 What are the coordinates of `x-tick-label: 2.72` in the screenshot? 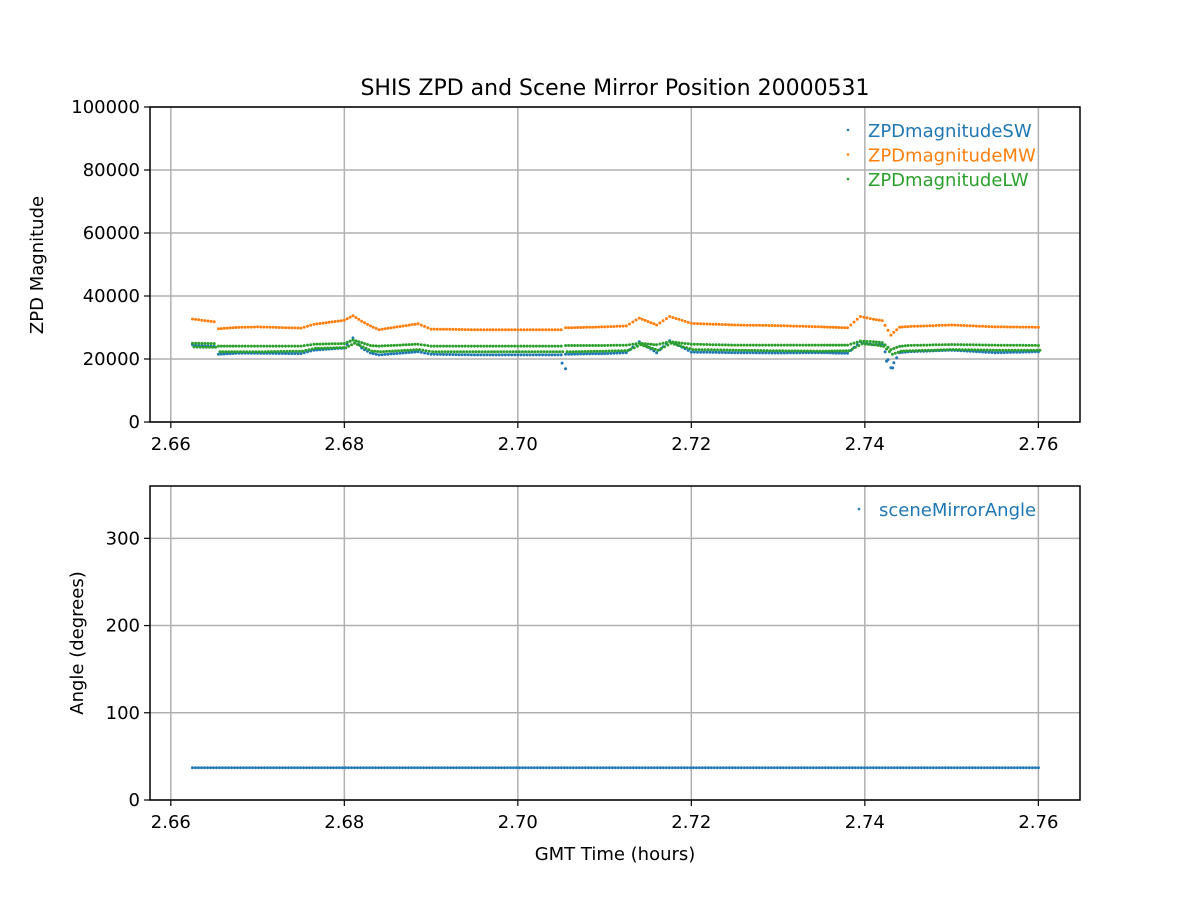 It's located at (691, 444).